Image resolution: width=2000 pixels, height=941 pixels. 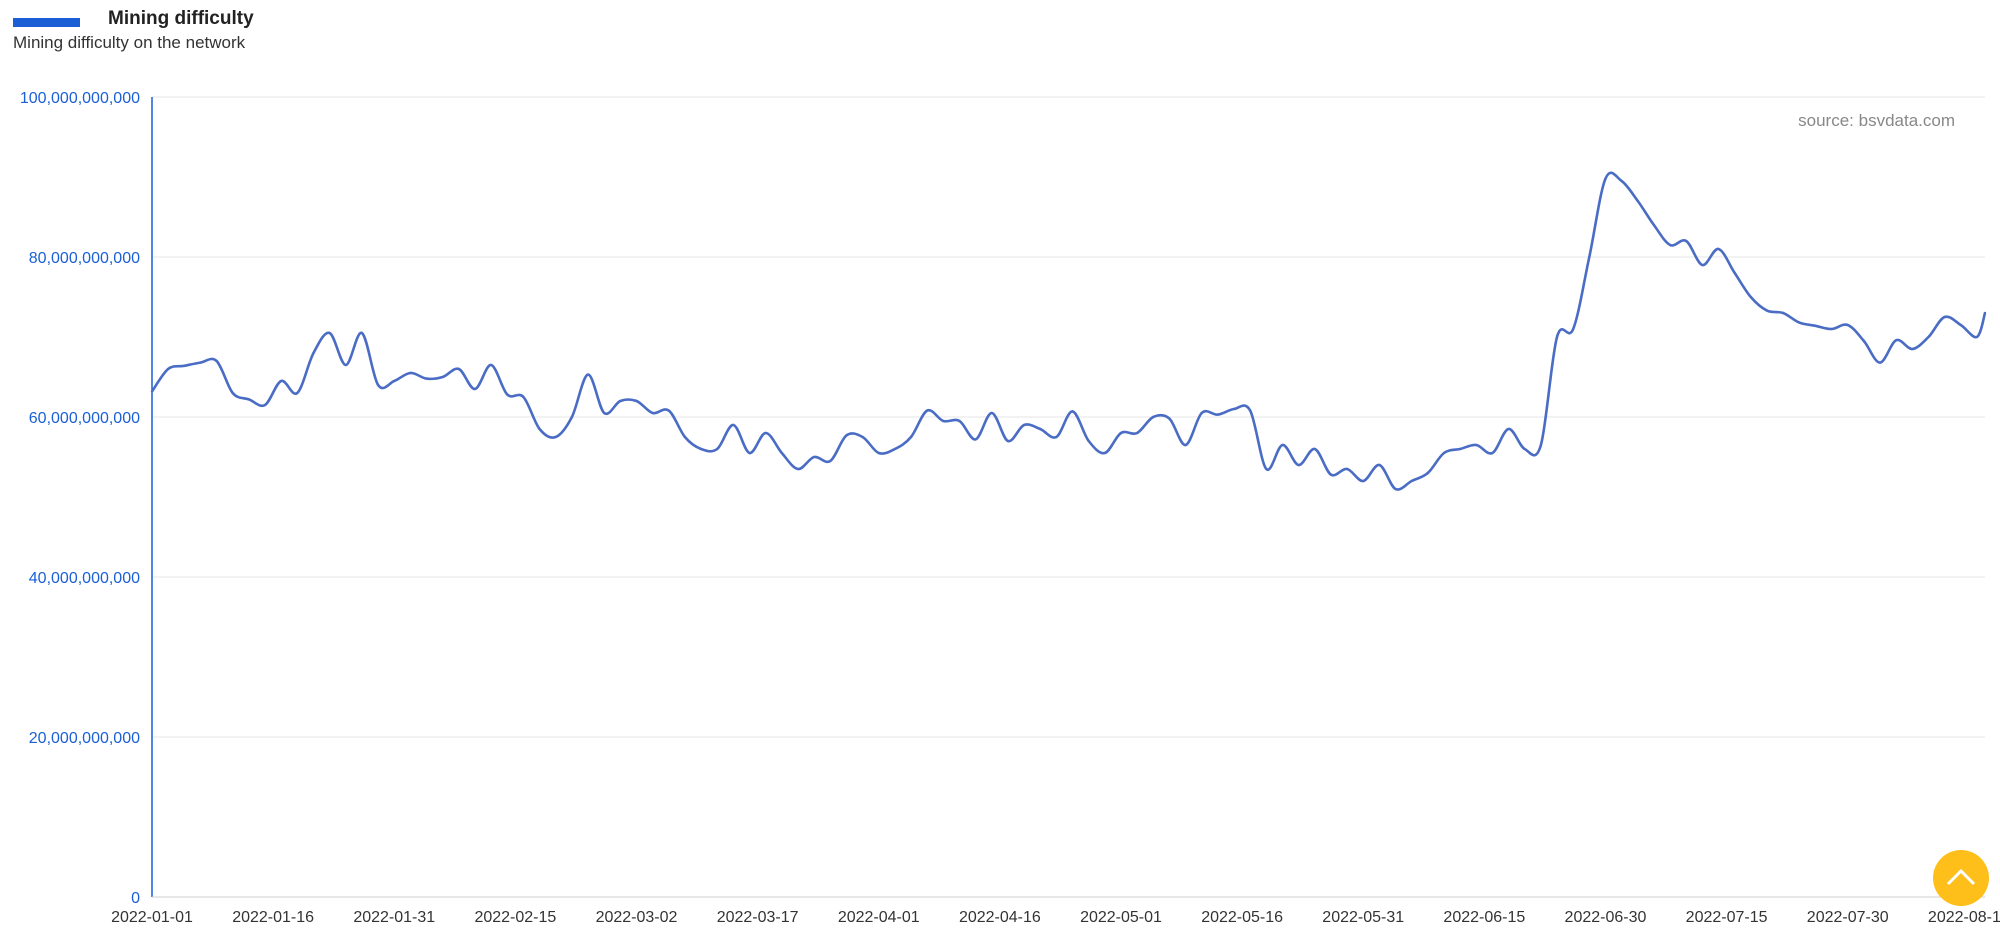 What do you see at coordinates (1242, 917) in the screenshot?
I see `x-tick-label: 2022-05-16` at bounding box center [1242, 917].